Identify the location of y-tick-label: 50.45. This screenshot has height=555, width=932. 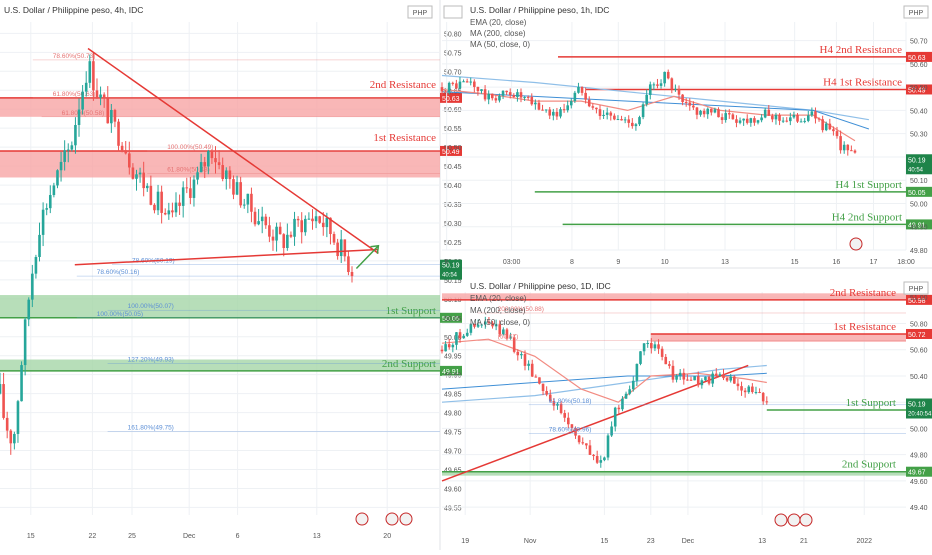
(453, 167).